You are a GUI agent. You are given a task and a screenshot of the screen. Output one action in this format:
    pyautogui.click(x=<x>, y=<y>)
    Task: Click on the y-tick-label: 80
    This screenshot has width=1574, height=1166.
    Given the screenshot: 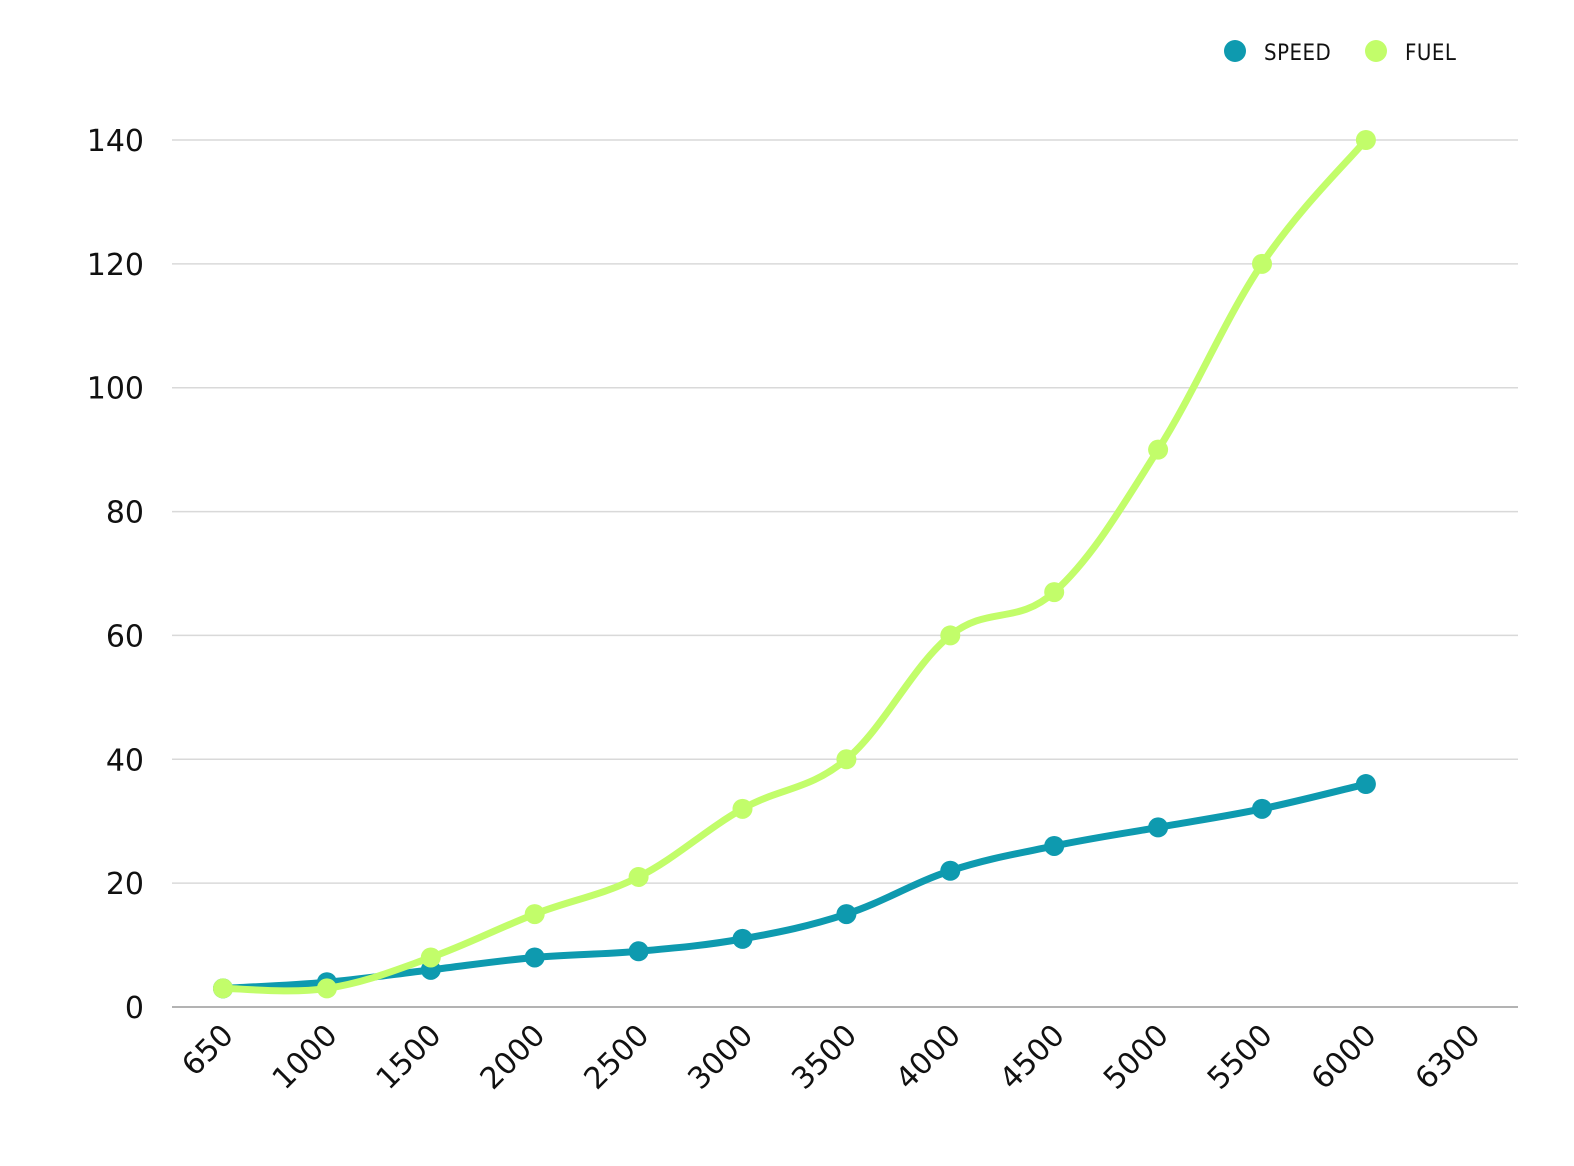 What is the action you would take?
    pyautogui.click(x=125, y=513)
    